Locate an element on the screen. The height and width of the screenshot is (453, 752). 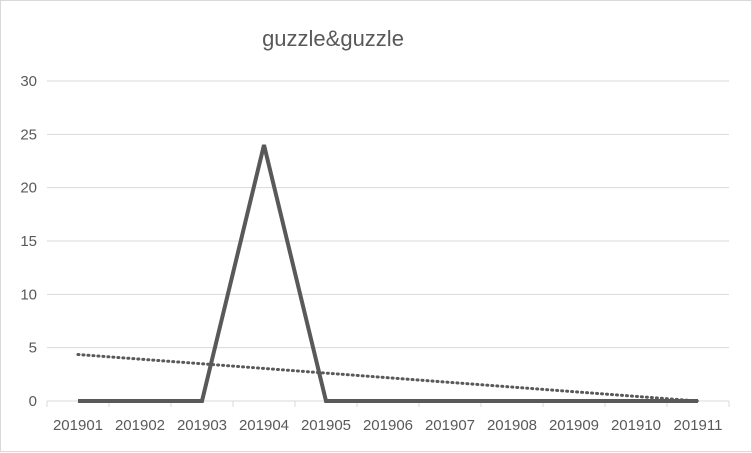
x-tick-label: 201906 is located at coordinates (388, 425).